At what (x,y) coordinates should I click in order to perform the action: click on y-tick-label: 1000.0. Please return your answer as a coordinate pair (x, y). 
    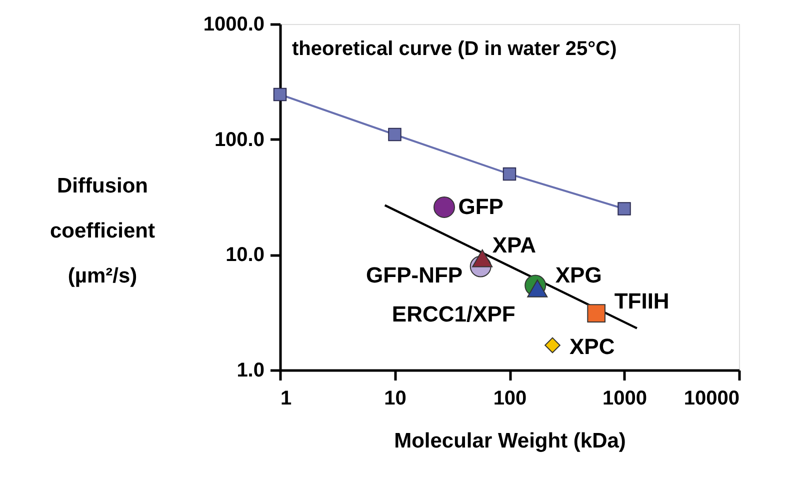
    Looking at the image, I should click on (233, 25).